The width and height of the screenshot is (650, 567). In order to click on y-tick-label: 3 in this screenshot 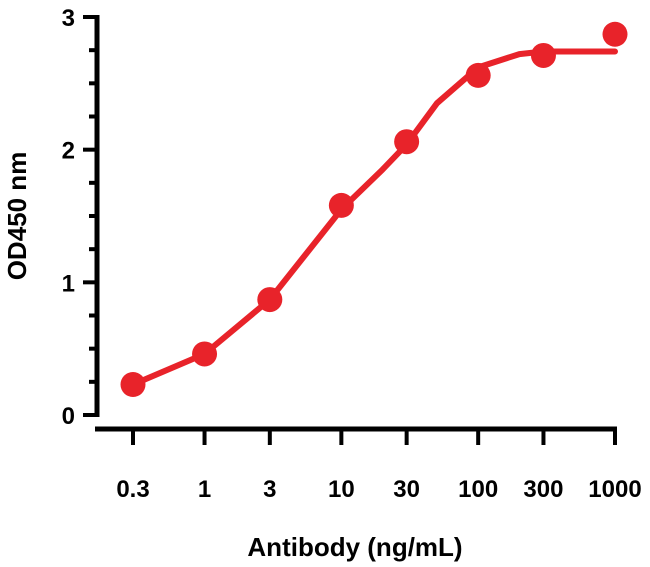, I will do `click(68, 18)`.